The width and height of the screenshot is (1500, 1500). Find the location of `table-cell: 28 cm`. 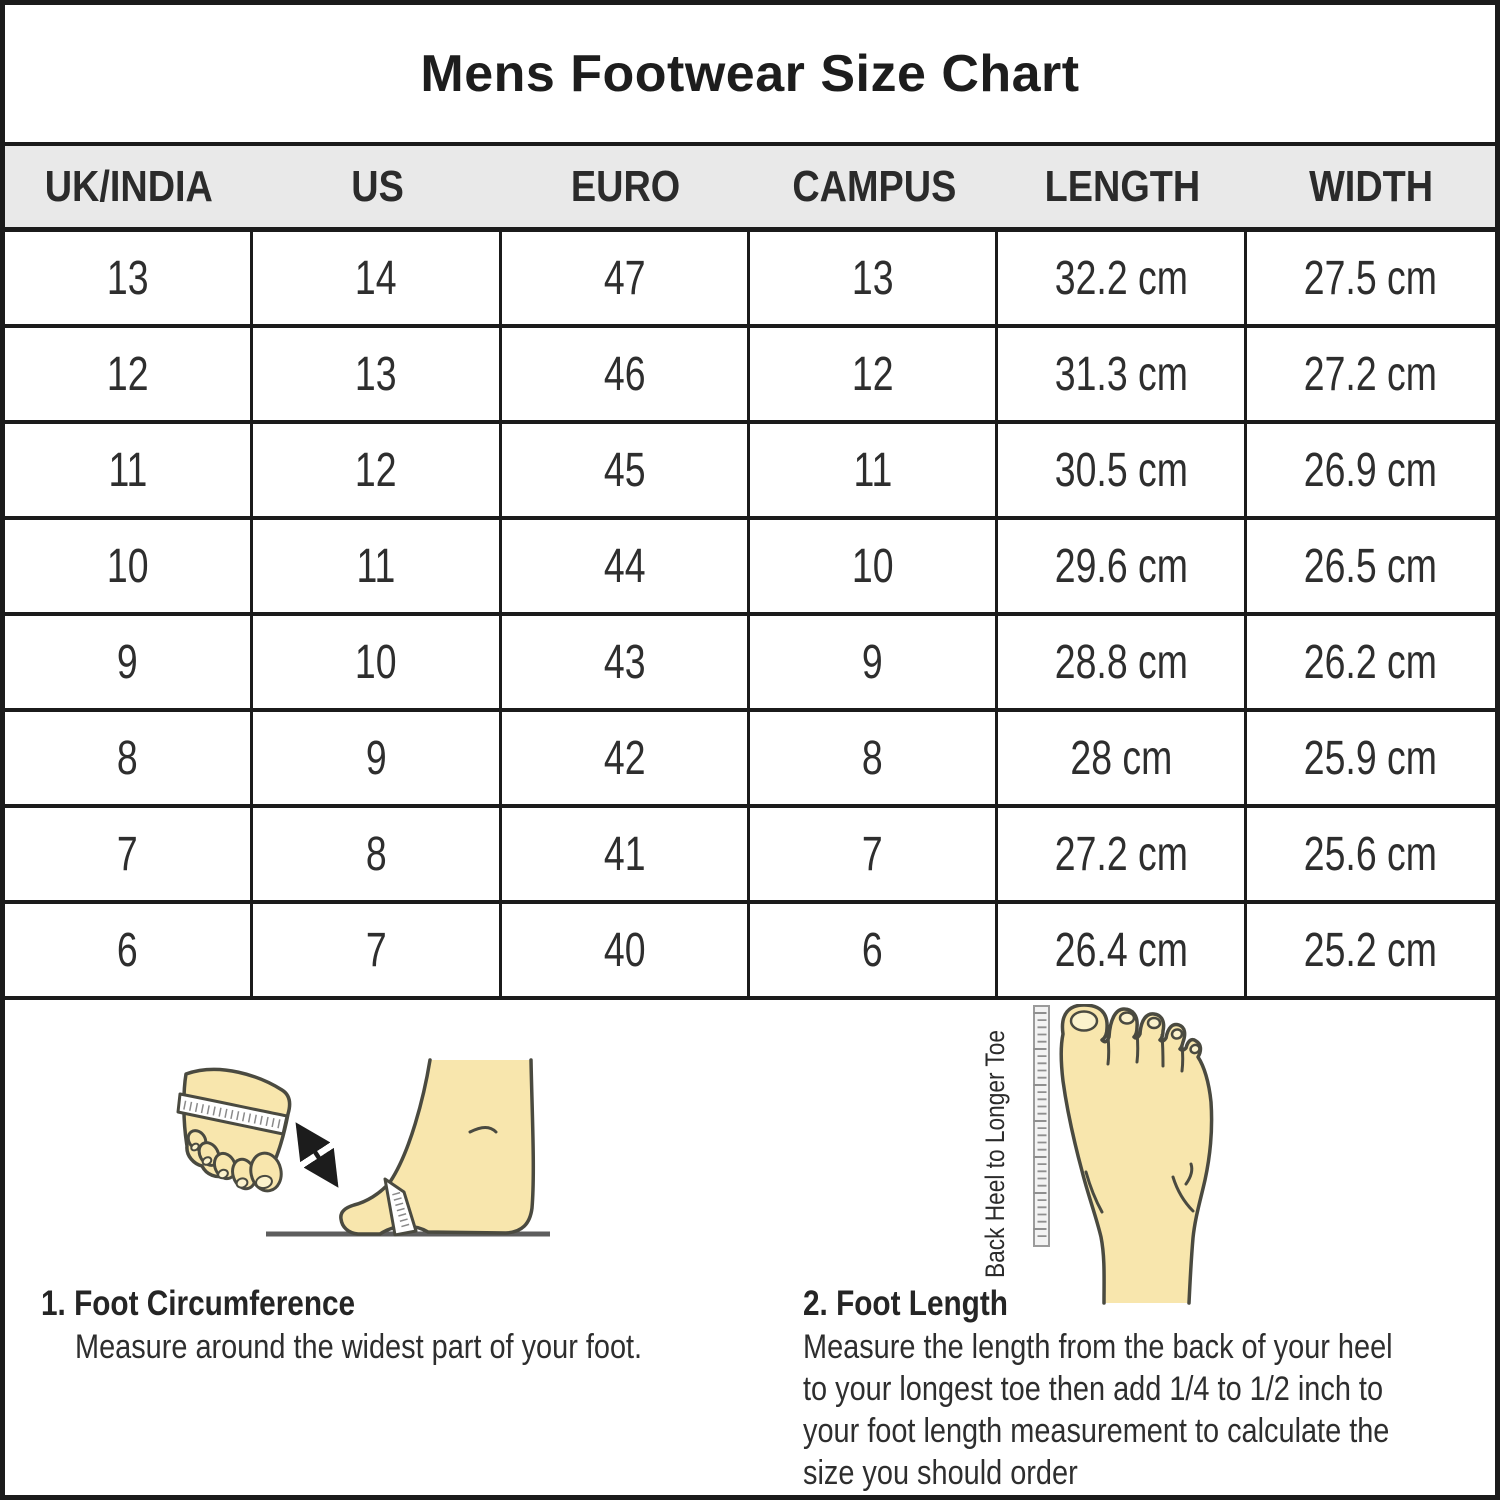

table-cell: 28 cm is located at coordinates (1122, 758).